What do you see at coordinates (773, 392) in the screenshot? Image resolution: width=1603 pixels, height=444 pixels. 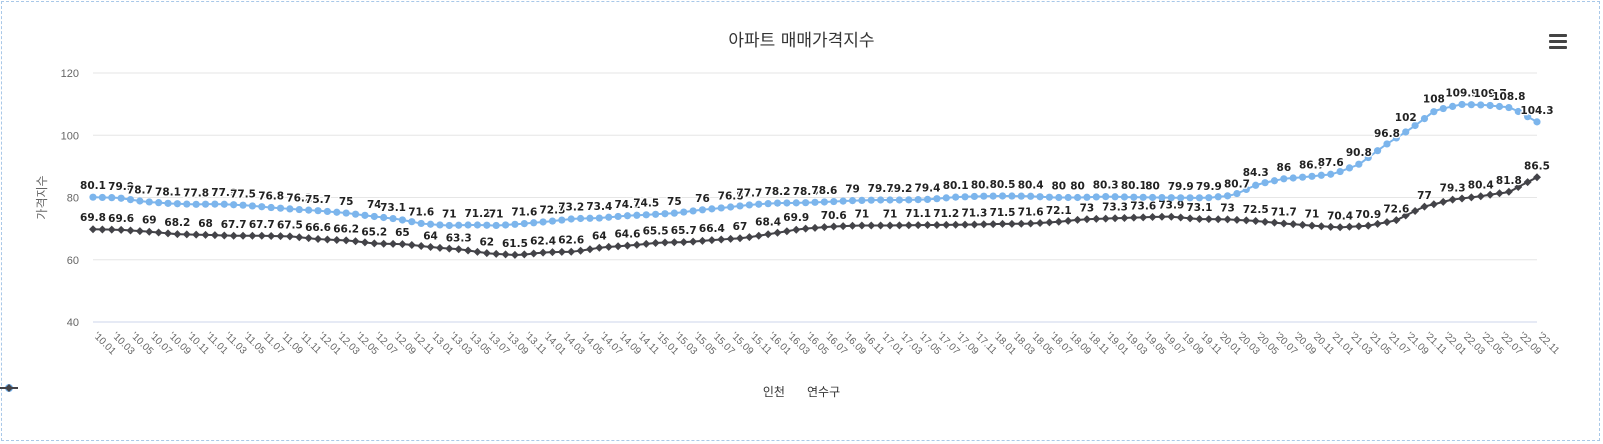 I see `legend-label-incheon: 인천` at bounding box center [773, 392].